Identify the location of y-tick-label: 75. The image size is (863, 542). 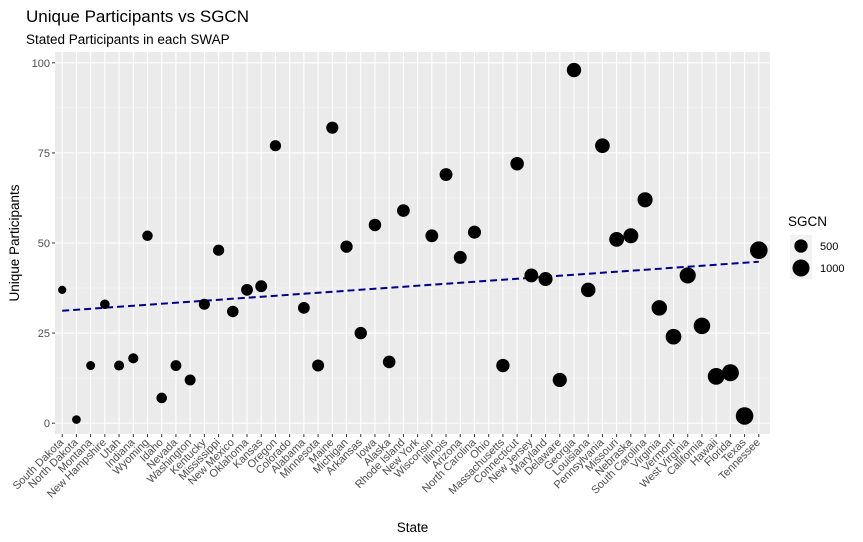
(44, 154).